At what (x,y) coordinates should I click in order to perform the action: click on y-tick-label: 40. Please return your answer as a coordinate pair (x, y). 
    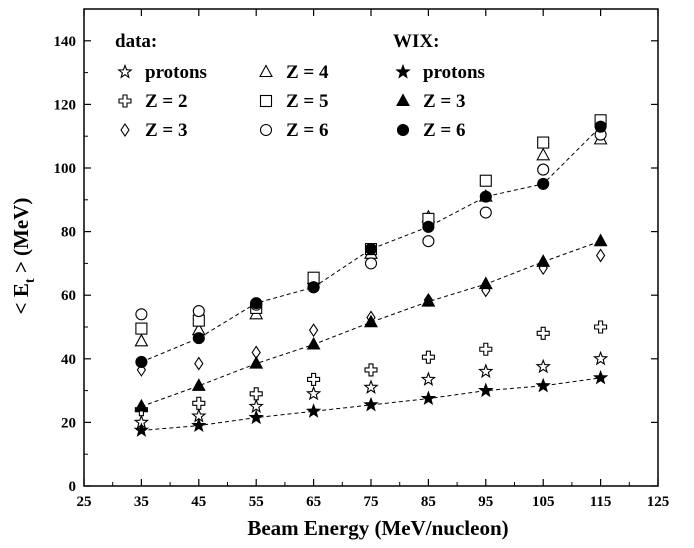
    Looking at the image, I should click on (68, 360).